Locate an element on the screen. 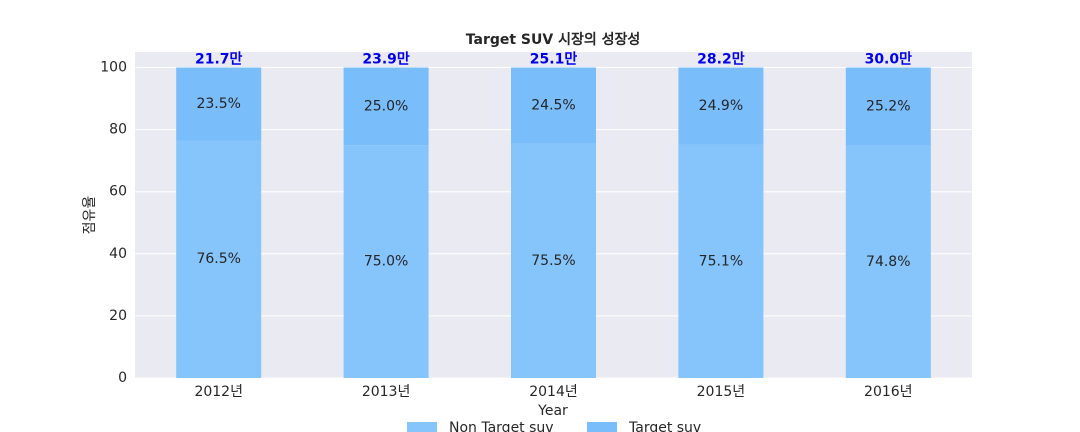 The image size is (1080, 432). chart-title: Target SUV 시장의 성장성 is located at coordinates (553, 39).